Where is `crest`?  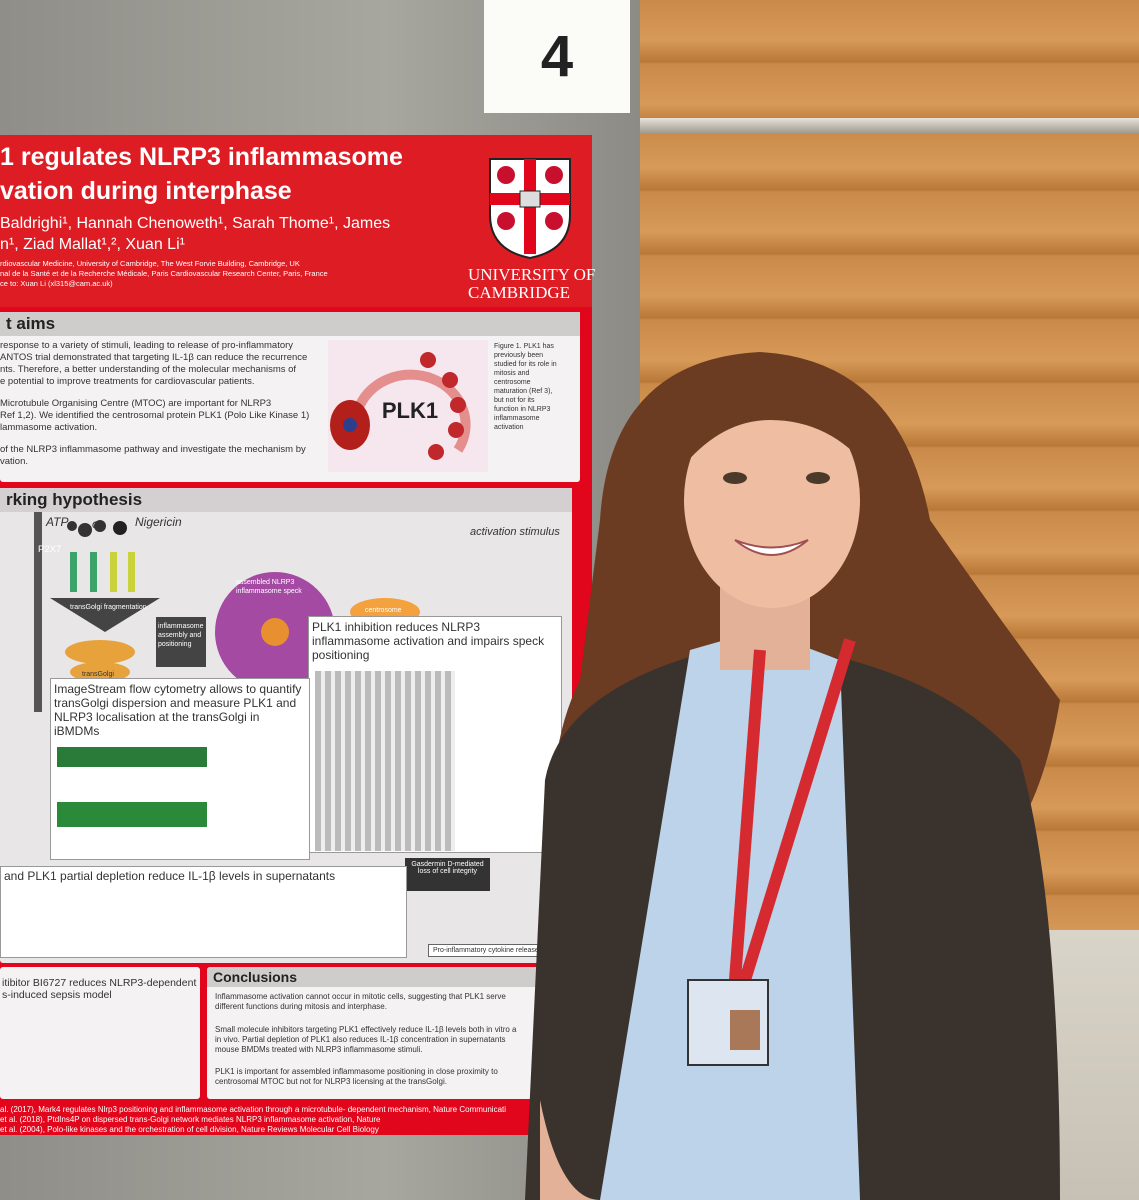 crest is located at coordinates (530, 209).